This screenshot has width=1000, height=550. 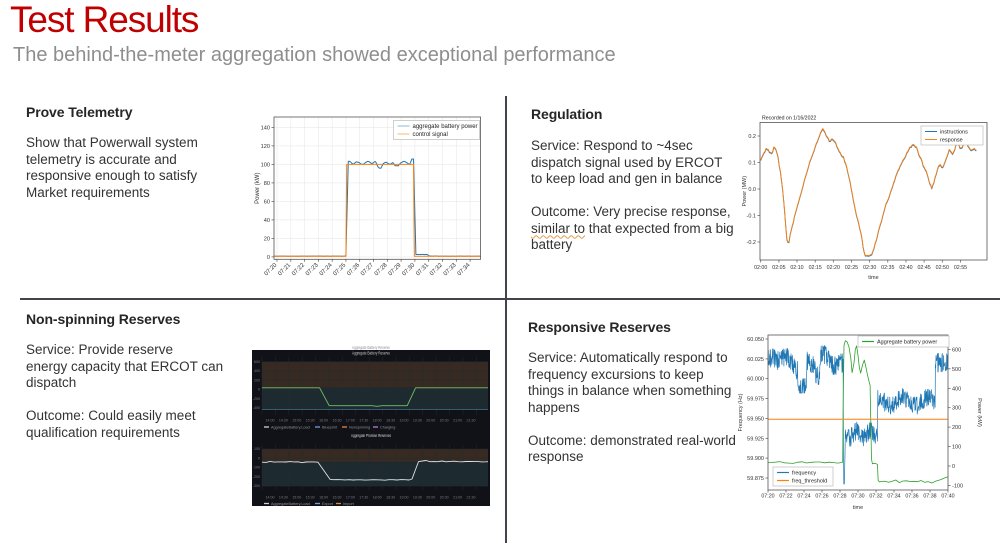 I want to click on svg-text: 07:29, so click(x=395, y=269).